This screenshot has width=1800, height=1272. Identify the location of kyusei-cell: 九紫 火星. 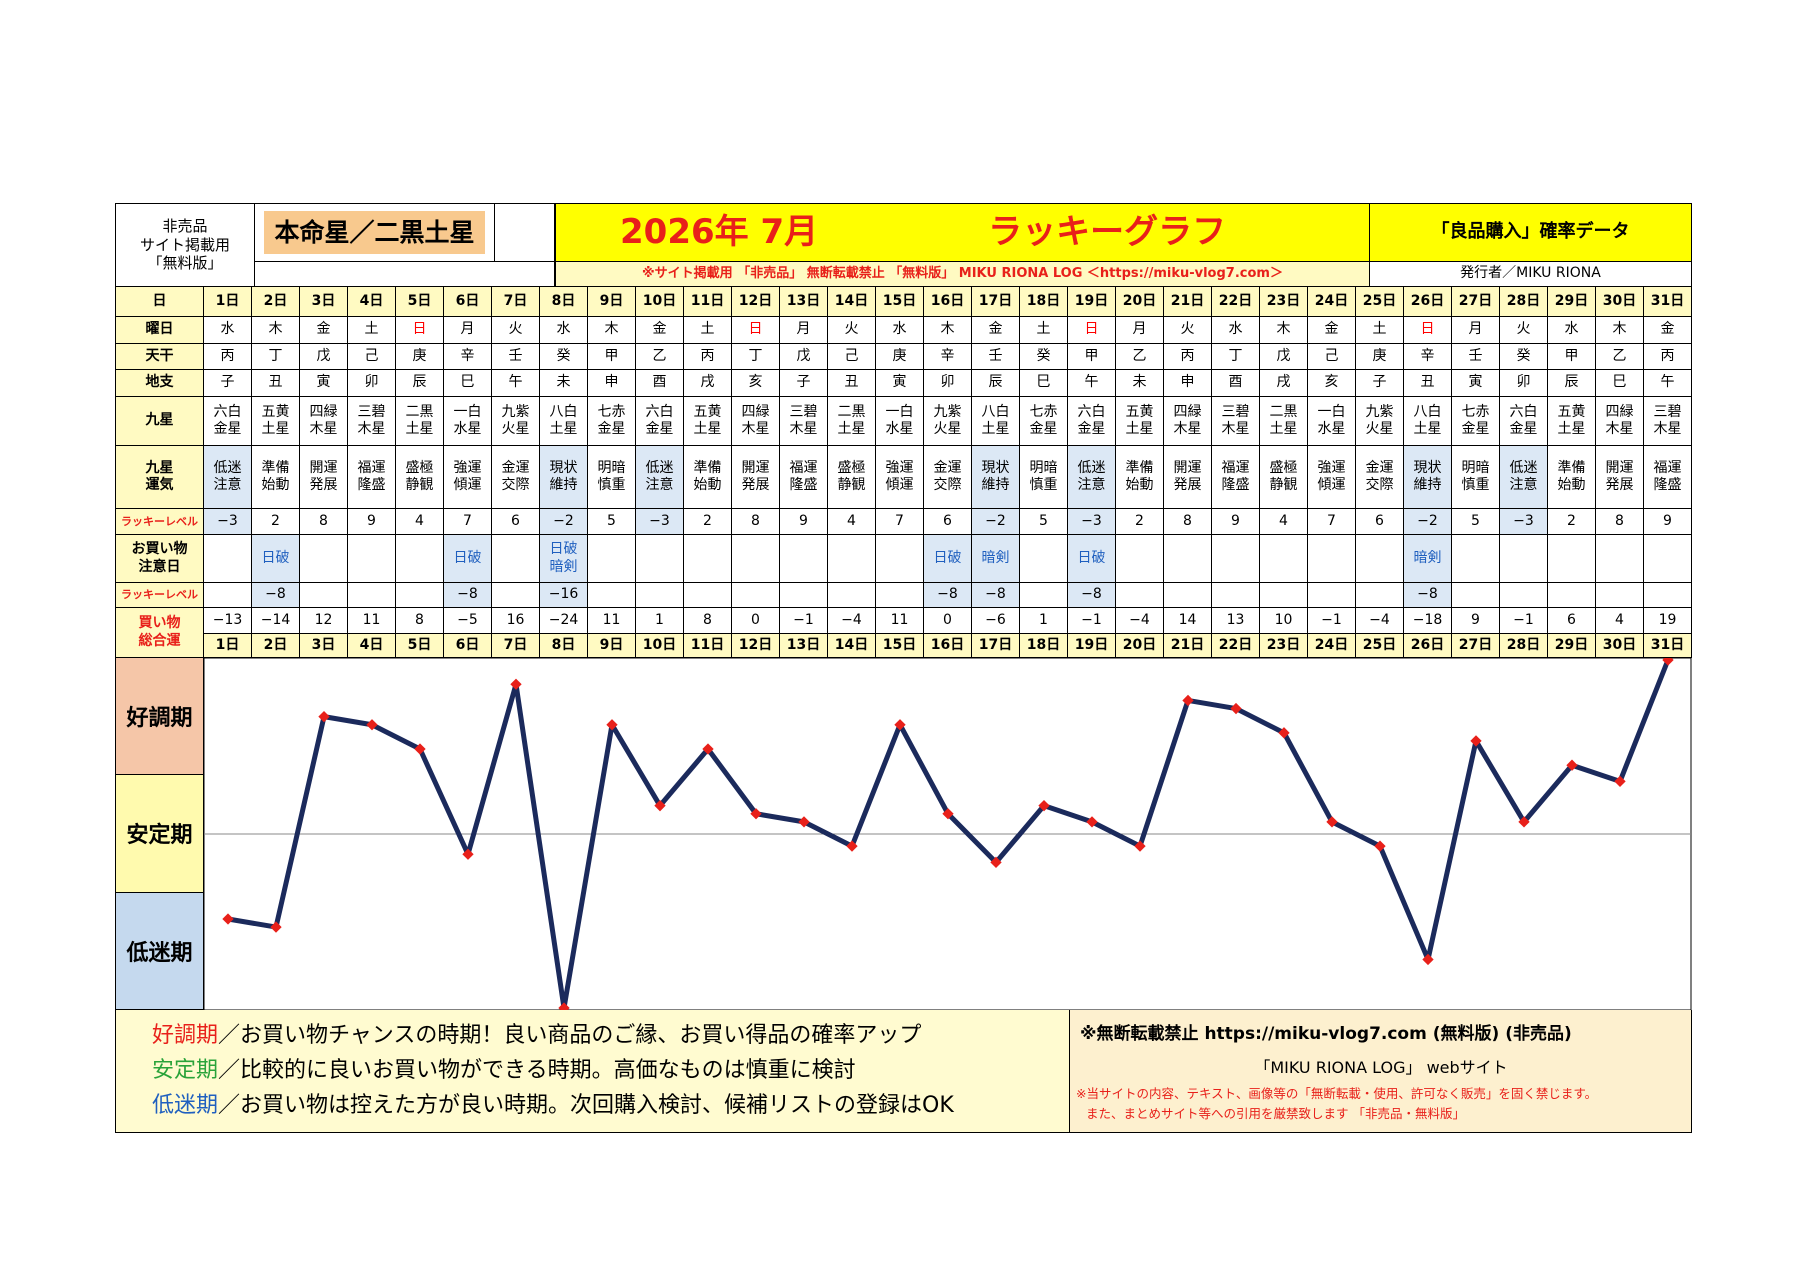
(516, 421).